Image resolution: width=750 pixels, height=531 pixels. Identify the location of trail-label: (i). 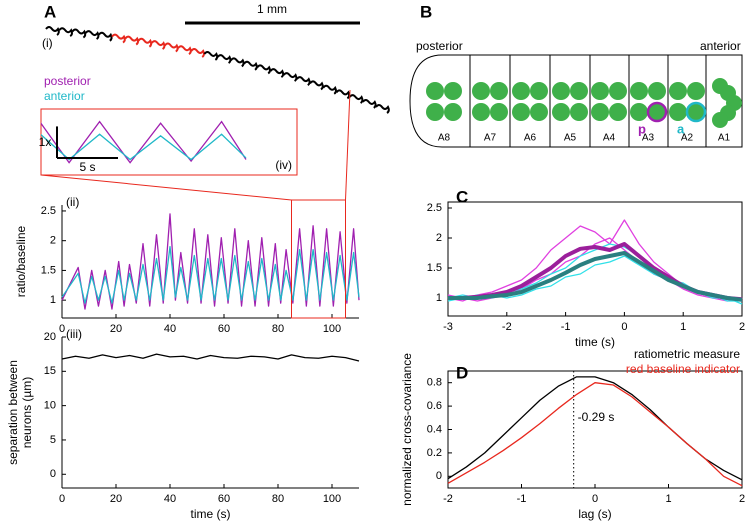
(47, 43).